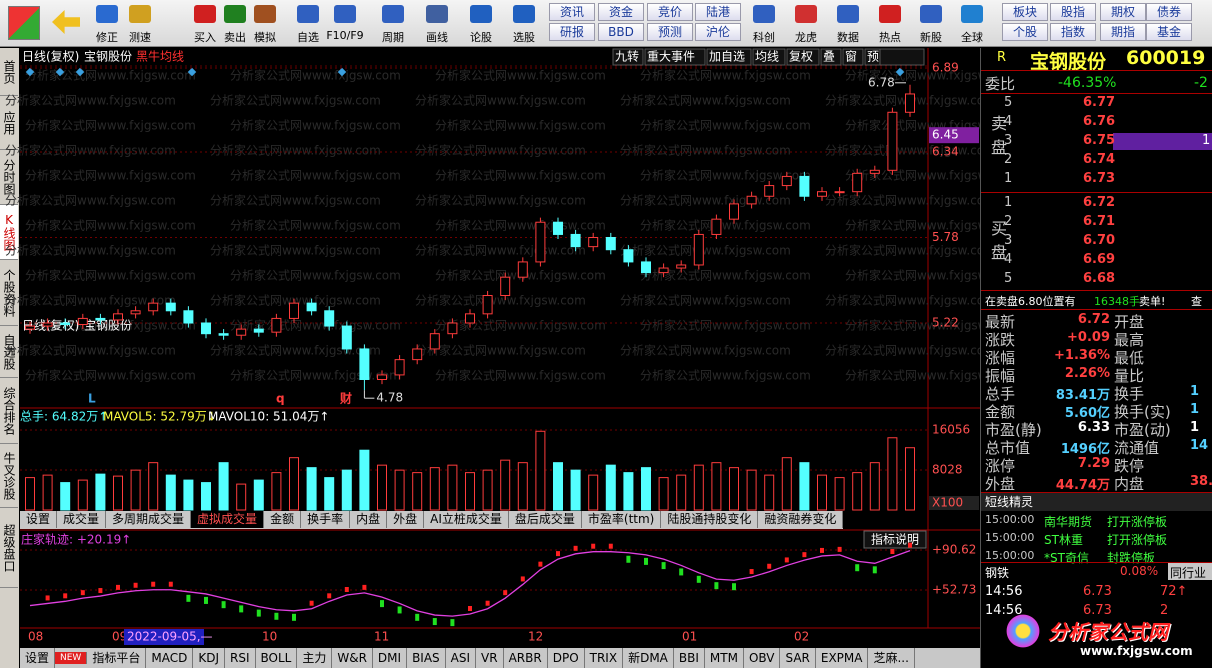 The height and width of the screenshot is (668, 1212). I want to click on quick-button: BBD, so click(621, 32).